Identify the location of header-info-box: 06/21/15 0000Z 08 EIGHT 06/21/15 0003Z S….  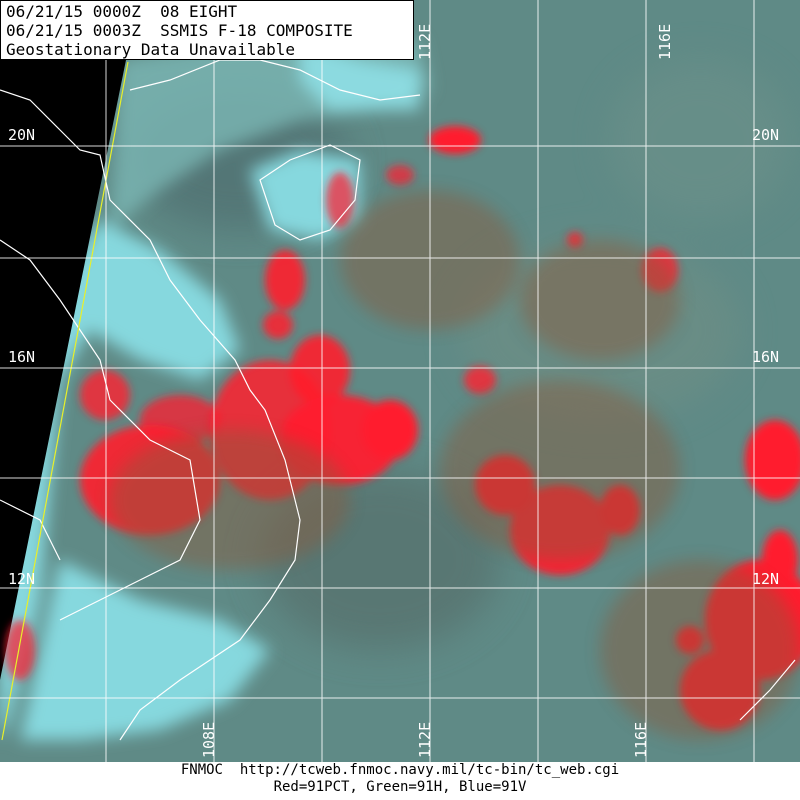
(207, 30).